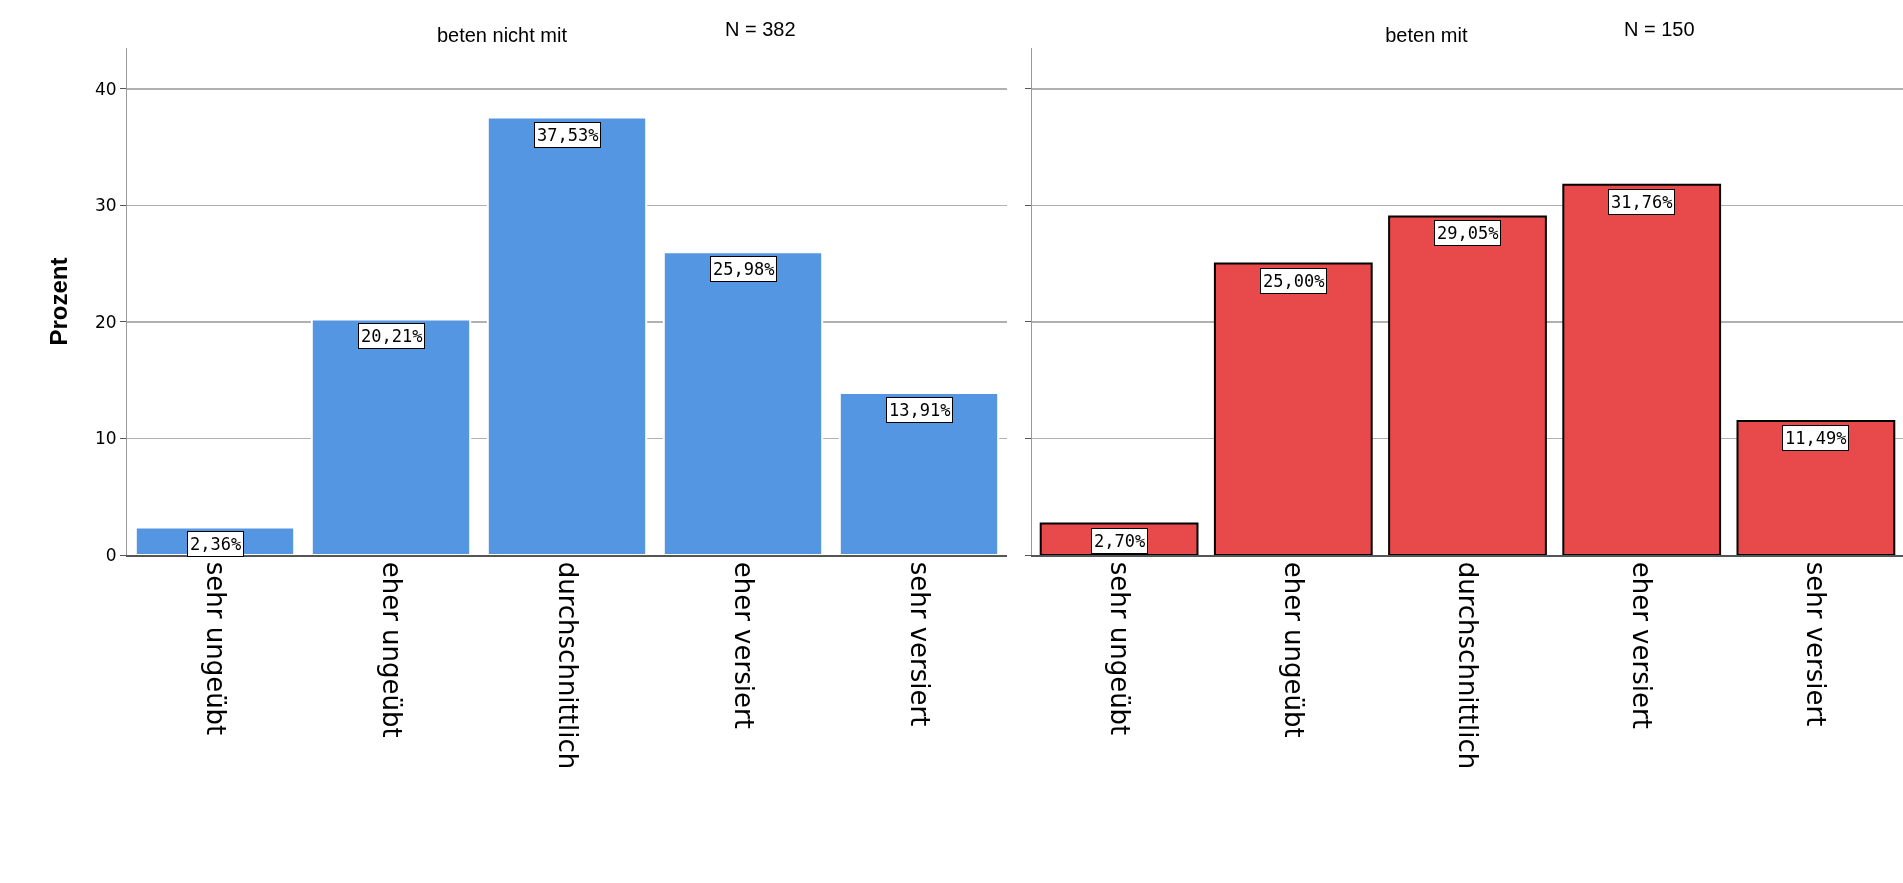  I want to click on y-tick-label: 20, so click(105, 321).